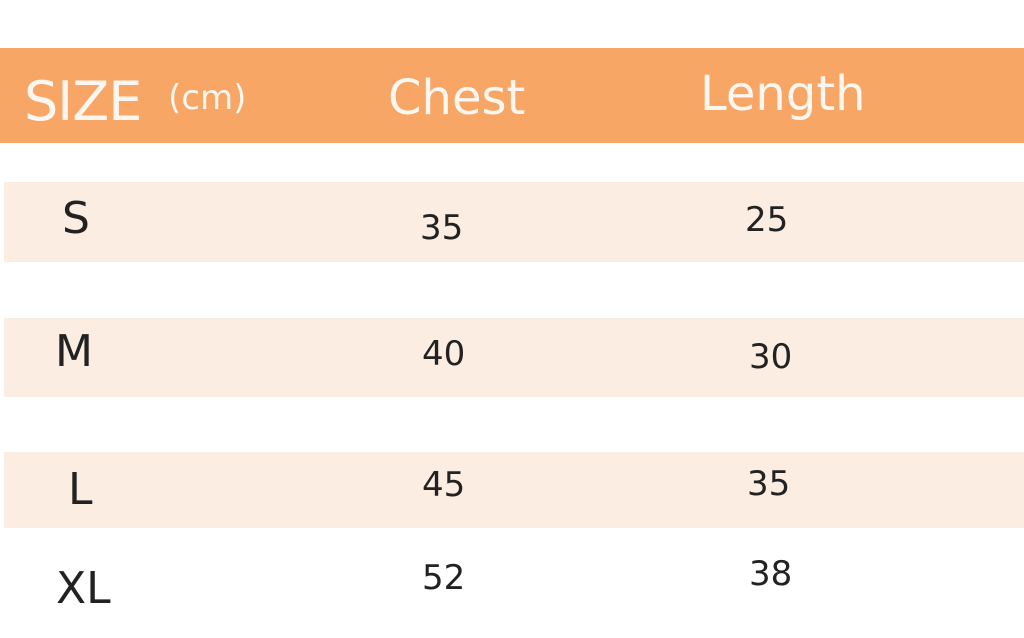 Image resolution: width=1024 pixels, height=638 pixels. What do you see at coordinates (457, 98) in the screenshot?
I see `header-chest: Chest` at bounding box center [457, 98].